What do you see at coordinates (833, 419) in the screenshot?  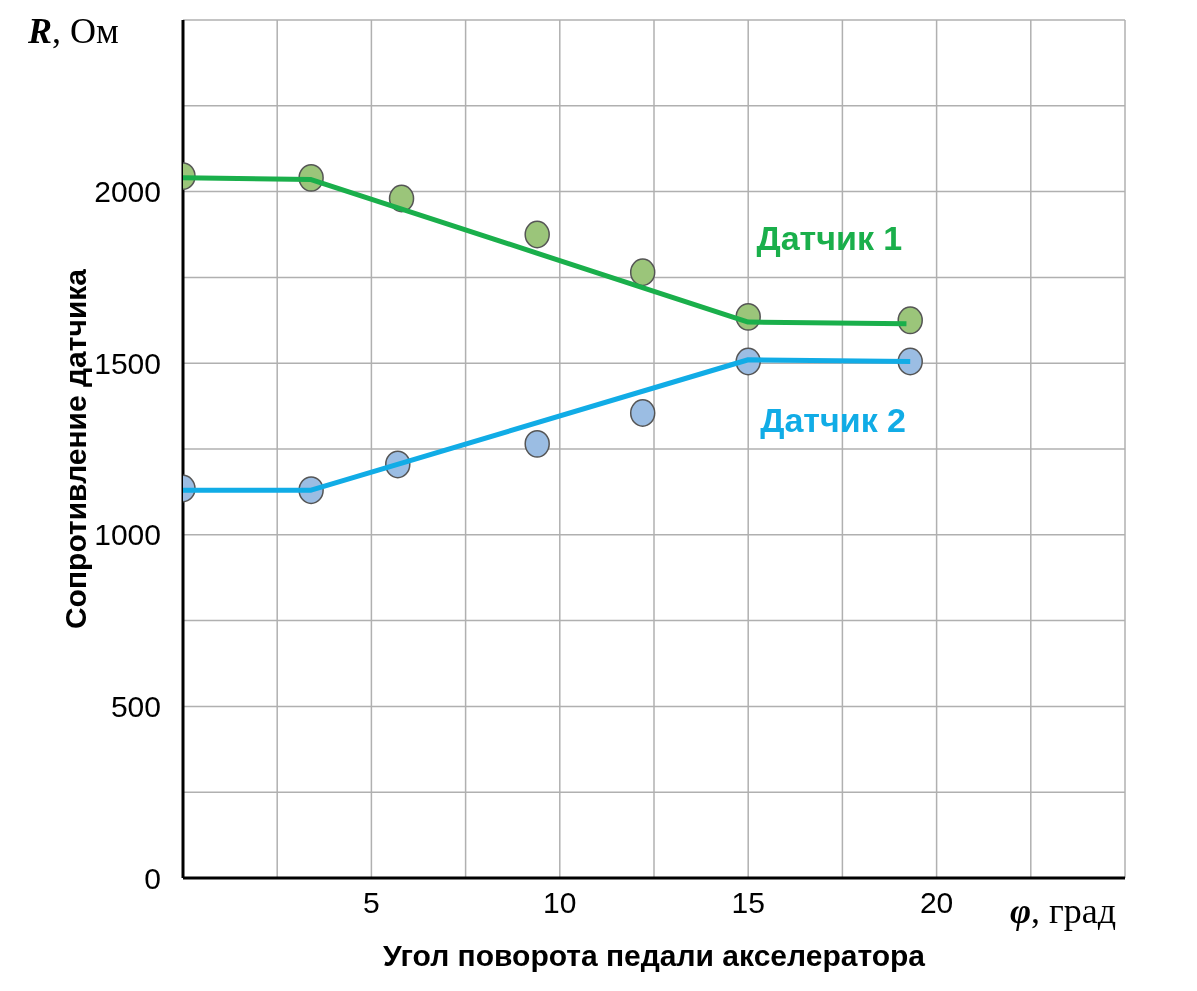 I see `series-label: Датчик 2` at bounding box center [833, 419].